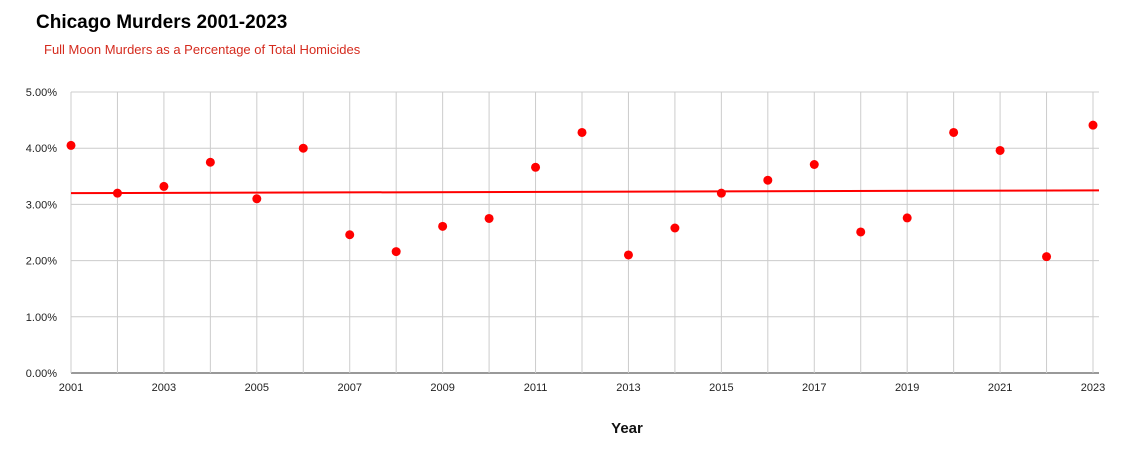 The image size is (1123, 453). What do you see at coordinates (349, 388) in the screenshot?
I see `x-tick-label: 2007` at bounding box center [349, 388].